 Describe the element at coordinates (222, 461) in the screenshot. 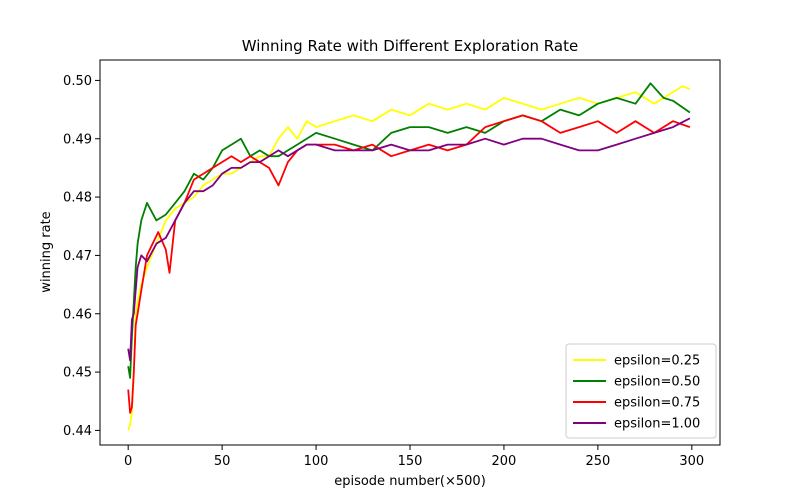

I see `x-tick-label: 50` at that location.